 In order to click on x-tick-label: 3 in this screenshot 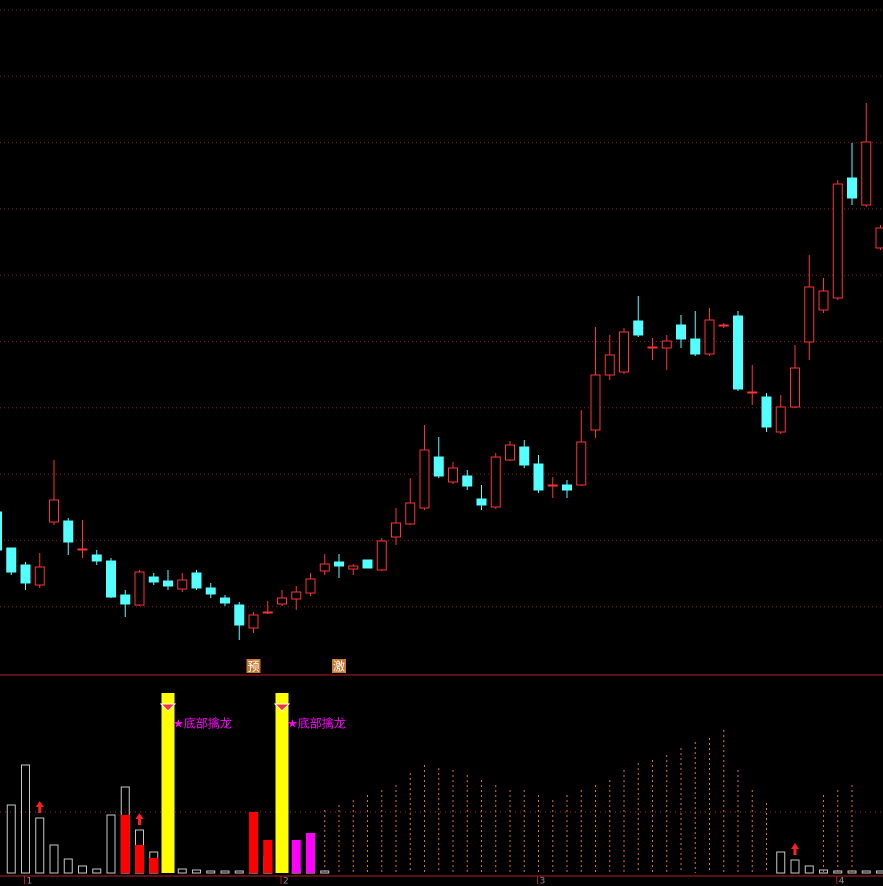, I will do `click(543, 881)`.